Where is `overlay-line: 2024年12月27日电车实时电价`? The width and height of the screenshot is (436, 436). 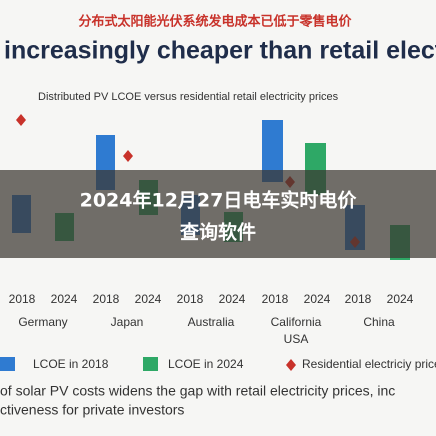
overlay-line: 2024年12月27日电车实时电价 is located at coordinates (219, 200).